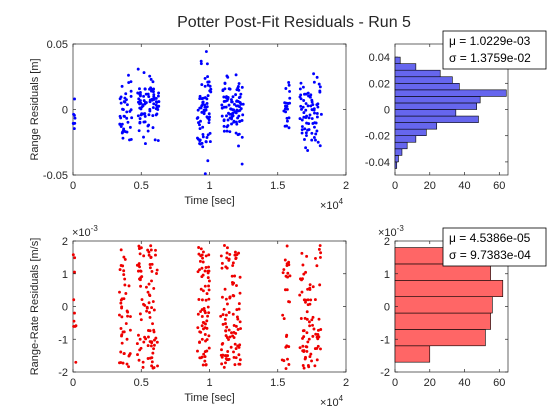 Image resolution: width=560 pixels, height=420 pixels. I want to click on range_histogram-y-tick-label: -0.04, so click(377, 163).